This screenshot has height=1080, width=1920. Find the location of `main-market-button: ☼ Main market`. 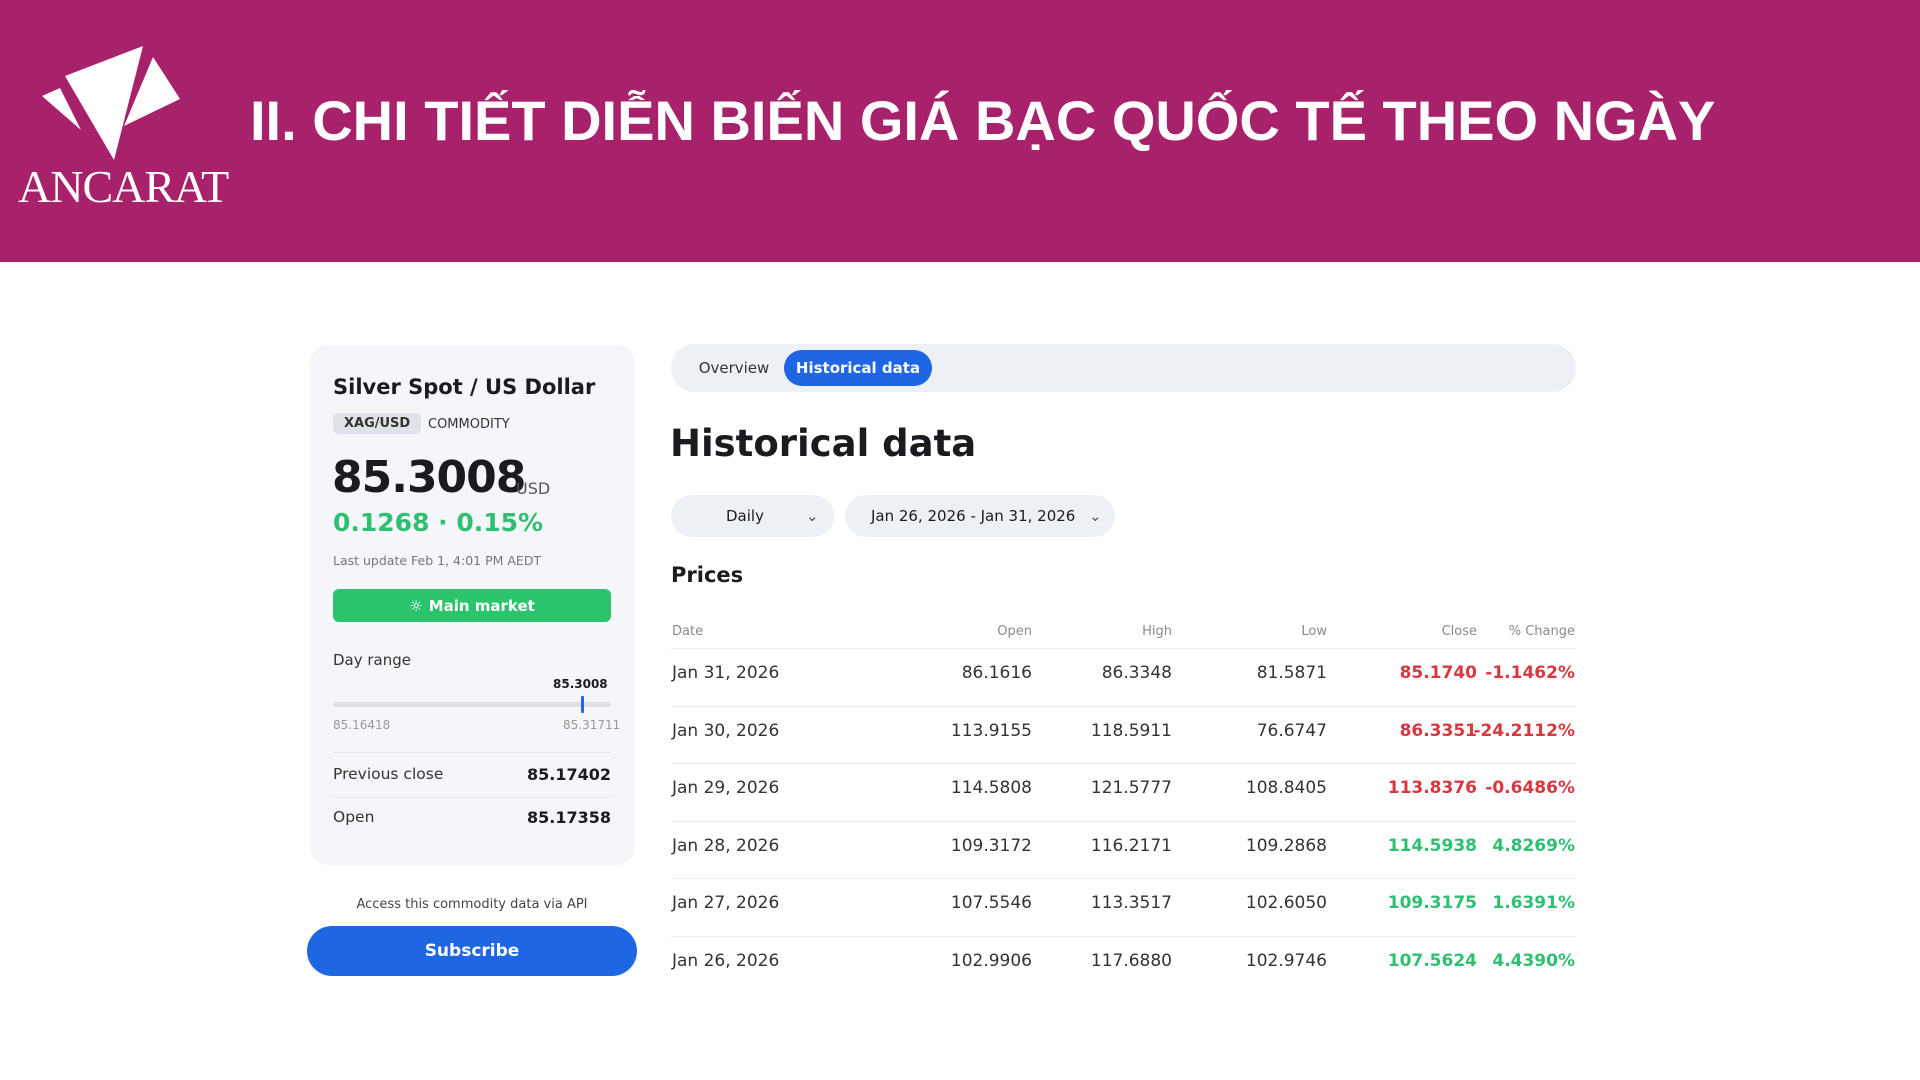

main-market-button: ☼ Main market is located at coordinates (472, 605).